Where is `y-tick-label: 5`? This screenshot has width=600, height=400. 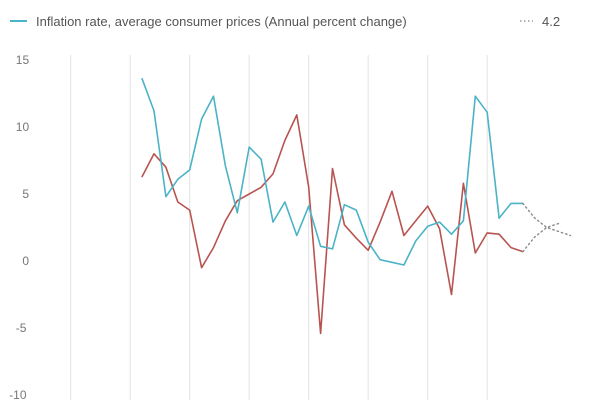
y-tick-label: 5 is located at coordinates (25, 194).